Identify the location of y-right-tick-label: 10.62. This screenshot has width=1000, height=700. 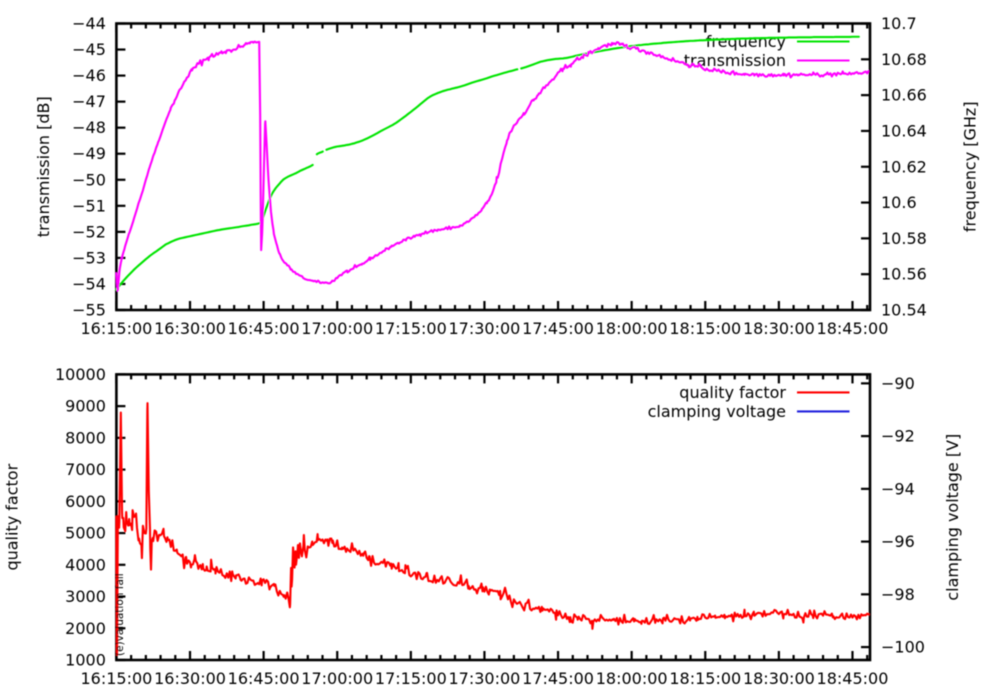
(904, 166).